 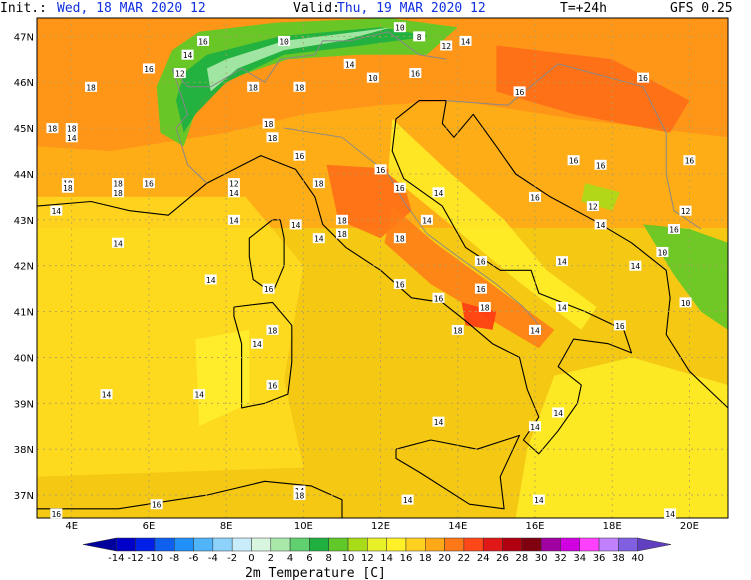 I want to click on station-value-text: 12, so click(x=593, y=207).